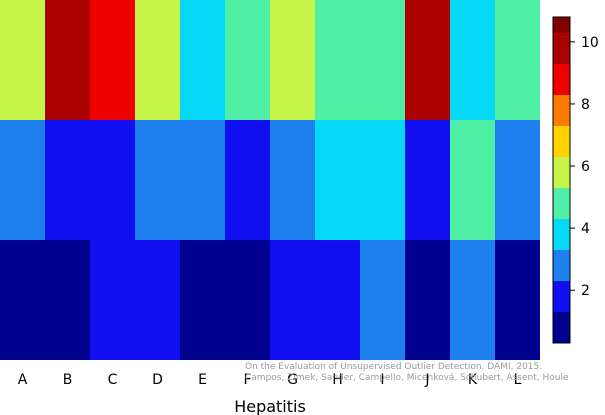 This screenshot has height=415, width=605. Describe the element at coordinates (585, 105) in the screenshot. I see `colorbar-tick-label: 8` at that location.